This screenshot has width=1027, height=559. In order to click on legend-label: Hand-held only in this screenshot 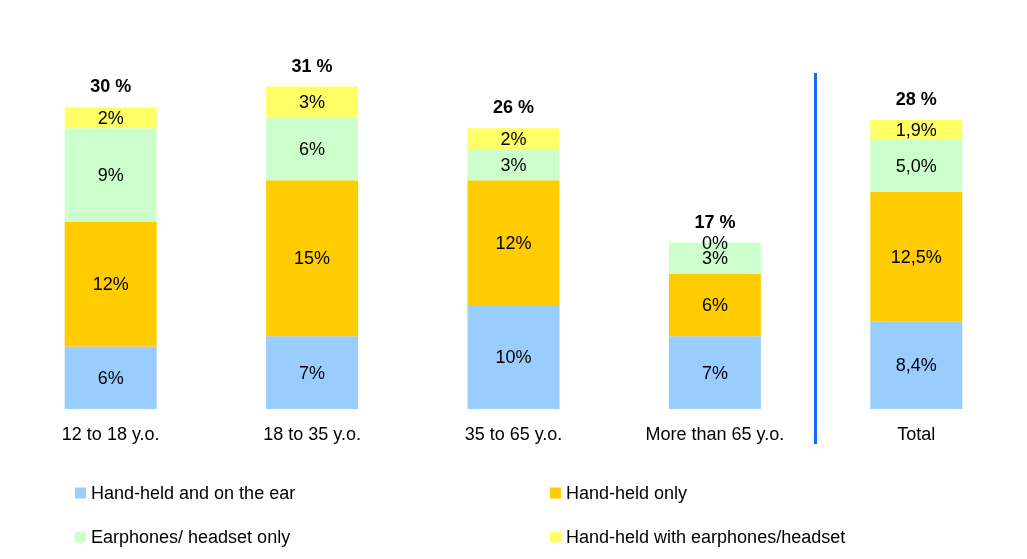, I will do `click(627, 493)`.